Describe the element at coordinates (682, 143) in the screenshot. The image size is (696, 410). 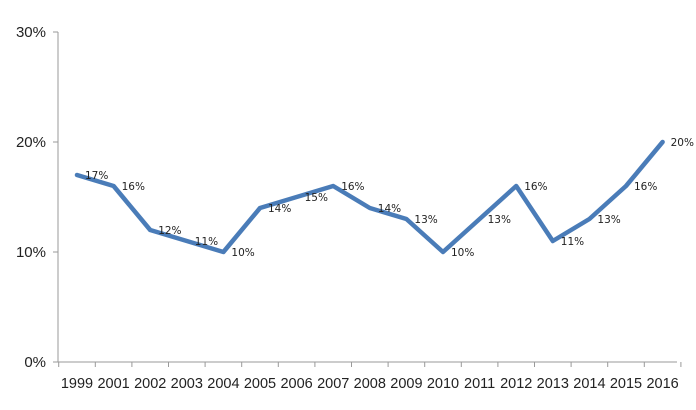
I see `data-label: 20%` at that location.